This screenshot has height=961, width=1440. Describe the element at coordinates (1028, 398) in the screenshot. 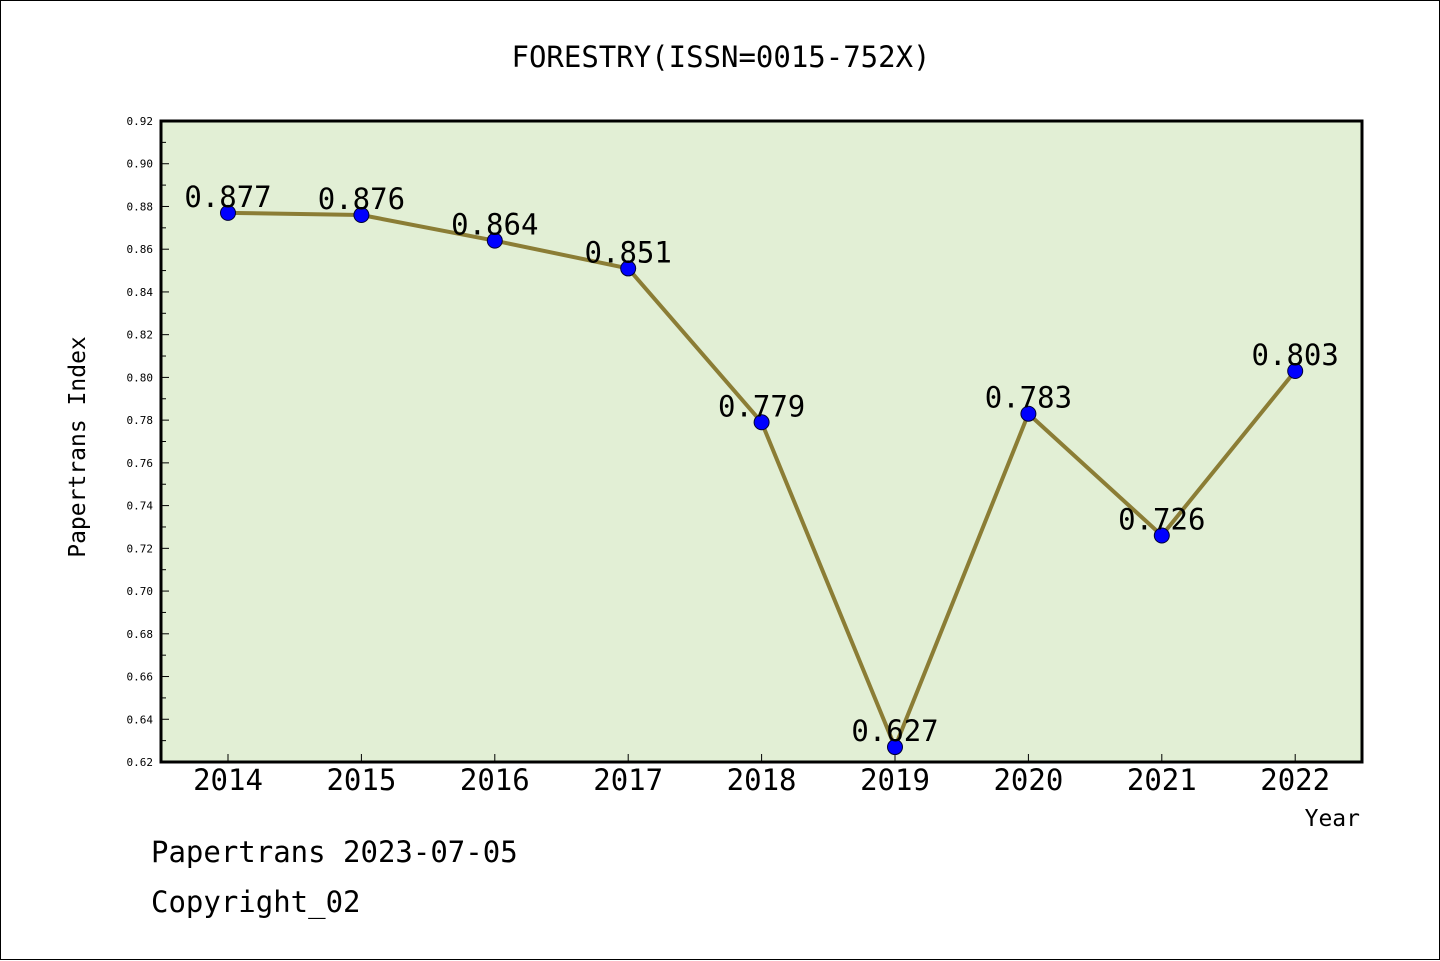

I see `data-label: 0.783` at that location.